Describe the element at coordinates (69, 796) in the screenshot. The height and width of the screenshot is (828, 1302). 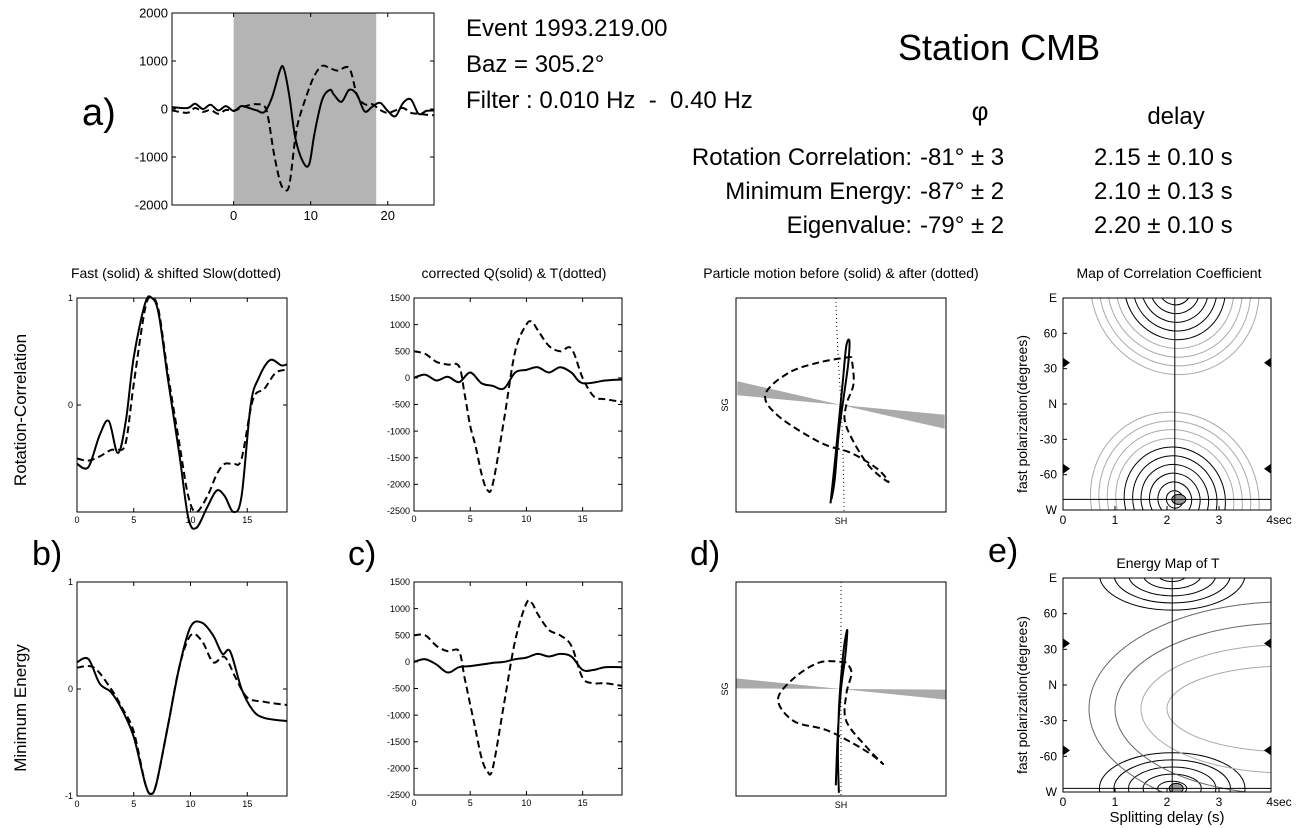
I see `y-tick-label: -1` at that location.